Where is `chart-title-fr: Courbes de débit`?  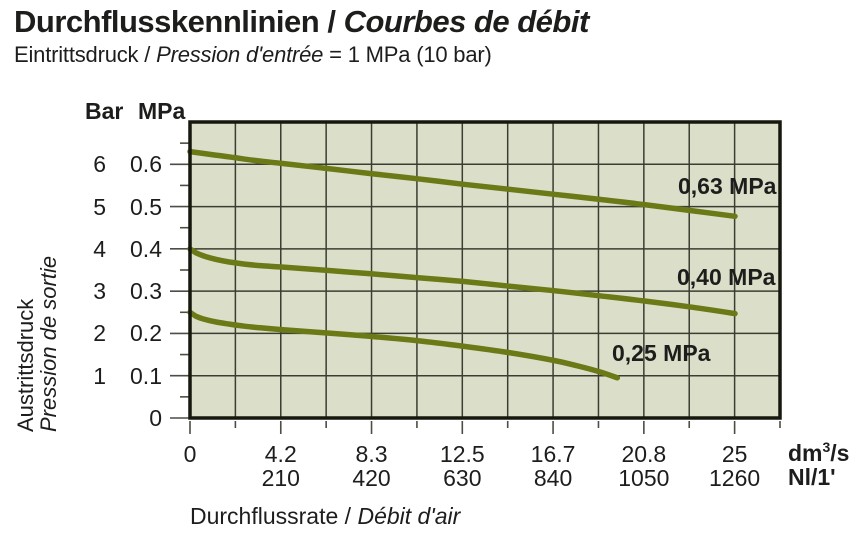
chart-title-fr: Courbes de débit is located at coordinates (466, 21).